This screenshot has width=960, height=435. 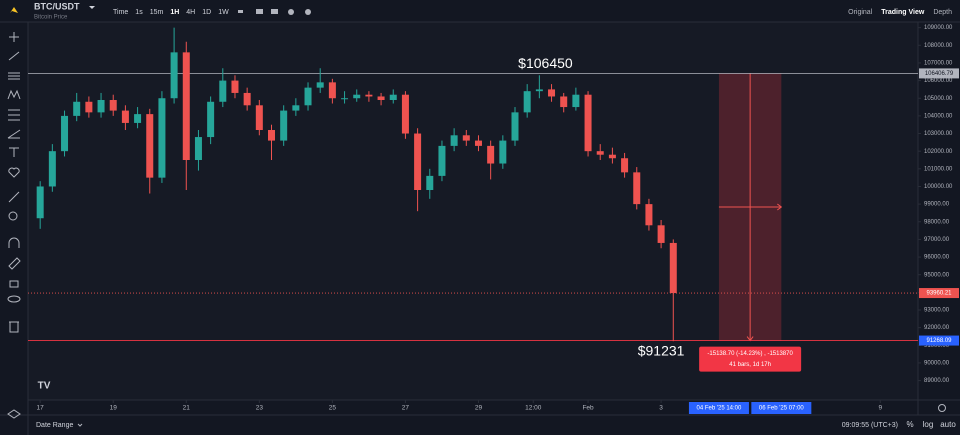 What do you see at coordinates (14, 56) in the screenshot?
I see `line-tool` at bounding box center [14, 56].